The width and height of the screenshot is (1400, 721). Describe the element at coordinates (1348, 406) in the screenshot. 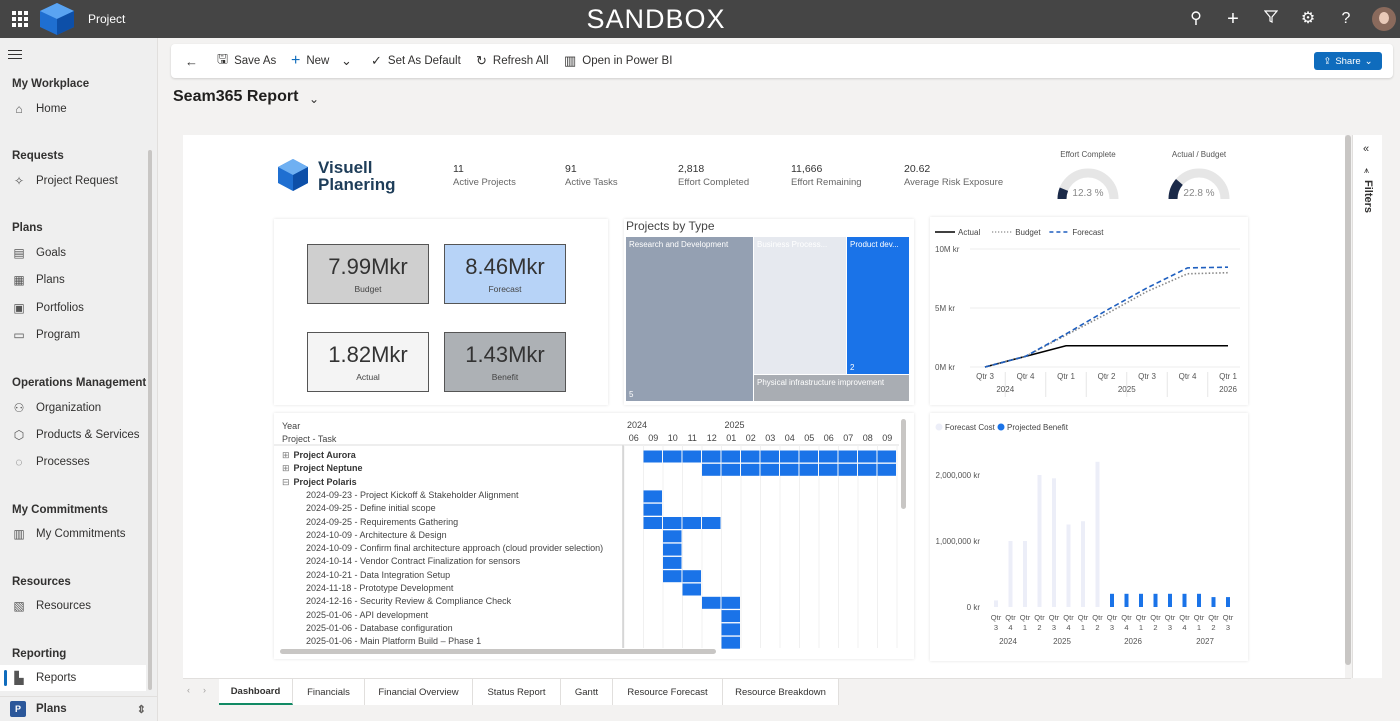

I see `report-scrollbar` at that location.